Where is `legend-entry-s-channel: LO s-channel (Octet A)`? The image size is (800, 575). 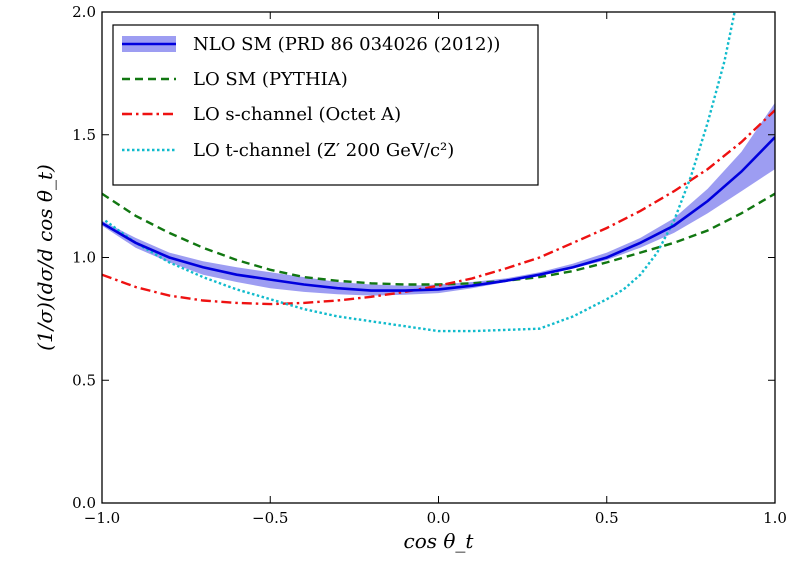
legend-entry-s-channel: LO s-channel (Octet A) is located at coordinates (261, 114).